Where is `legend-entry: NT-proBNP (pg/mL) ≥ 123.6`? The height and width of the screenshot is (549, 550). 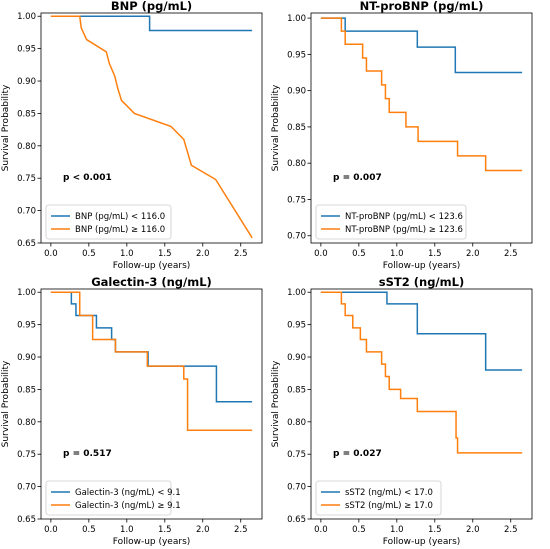 legend-entry: NT-proBNP (pg/mL) ≥ 123.6 is located at coordinates (404, 230).